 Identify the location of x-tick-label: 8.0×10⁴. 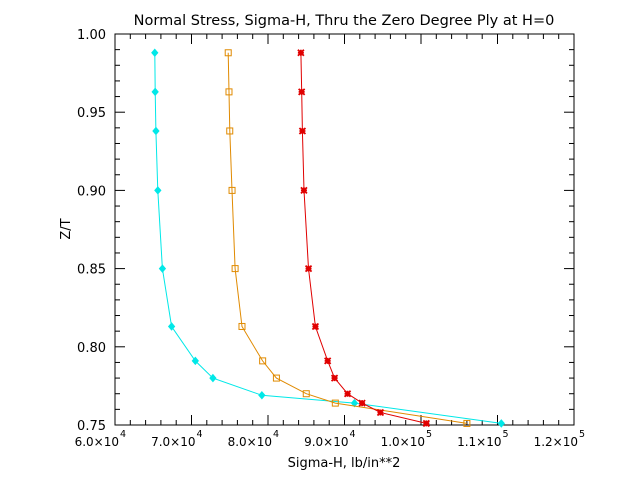
(253, 439).